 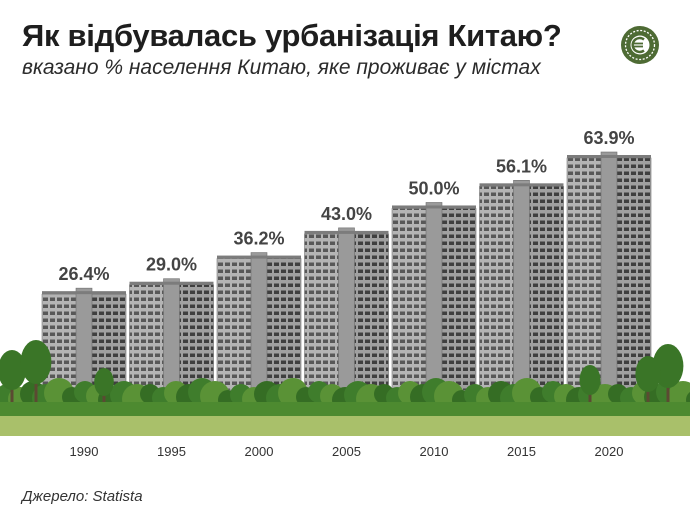 I want to click on data-label-2000: 36.2%, so click(x=258, y=239).